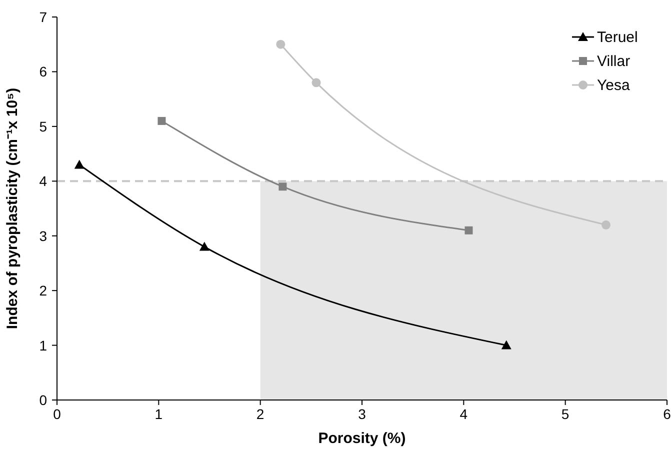 The image size is (671, 449). Describe the element at coordinates (158, 414) in the screenshot. I see `x-tick-label: 1` at that location.